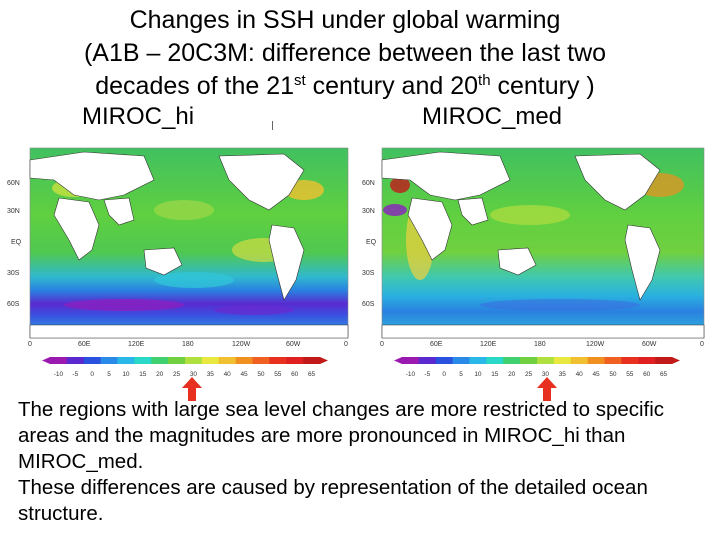 This screenshot has height=540, width=720. What do you see at coordinates (138, 116) in the screenshot?
I see `miroc-hi-label: MIROC_hi` at bounding box center [138, 116].